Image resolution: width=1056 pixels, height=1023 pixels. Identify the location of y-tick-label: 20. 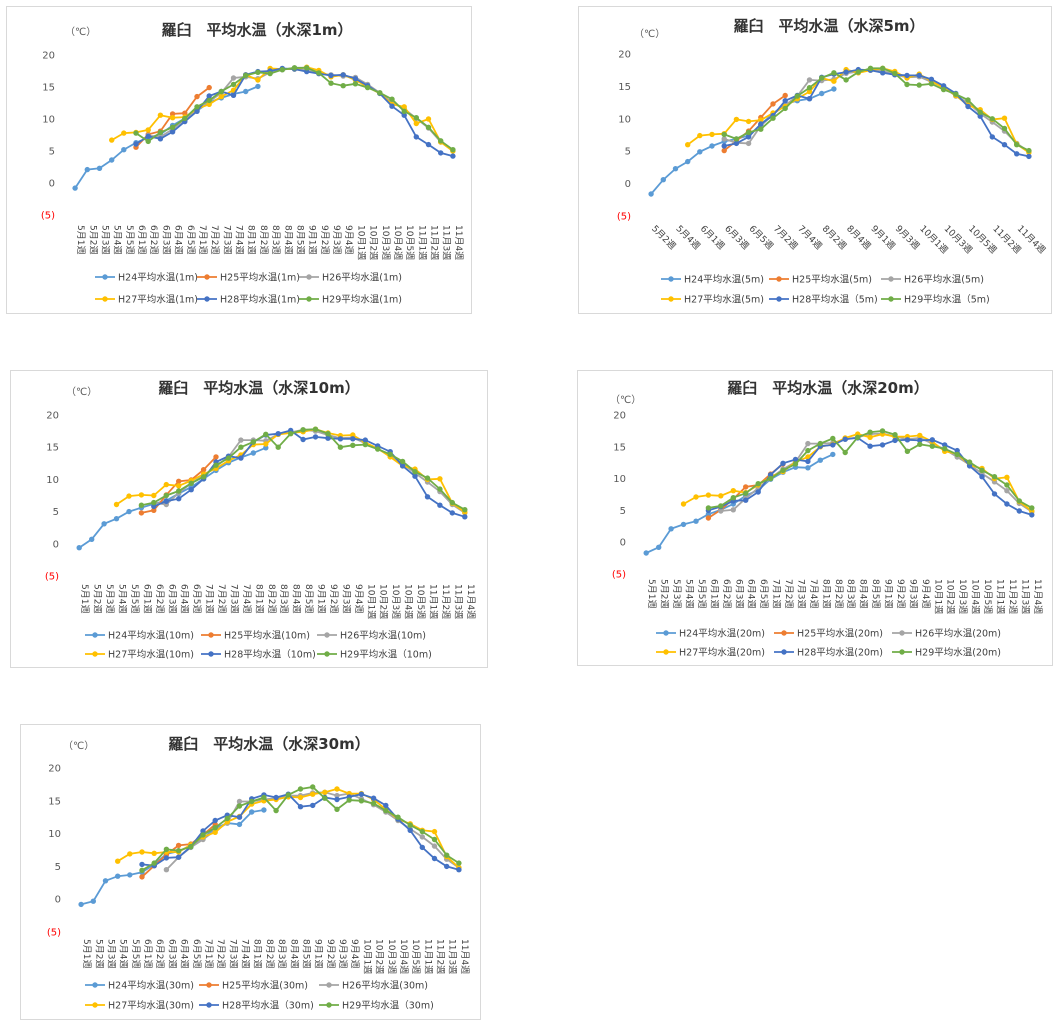
(624, 55).